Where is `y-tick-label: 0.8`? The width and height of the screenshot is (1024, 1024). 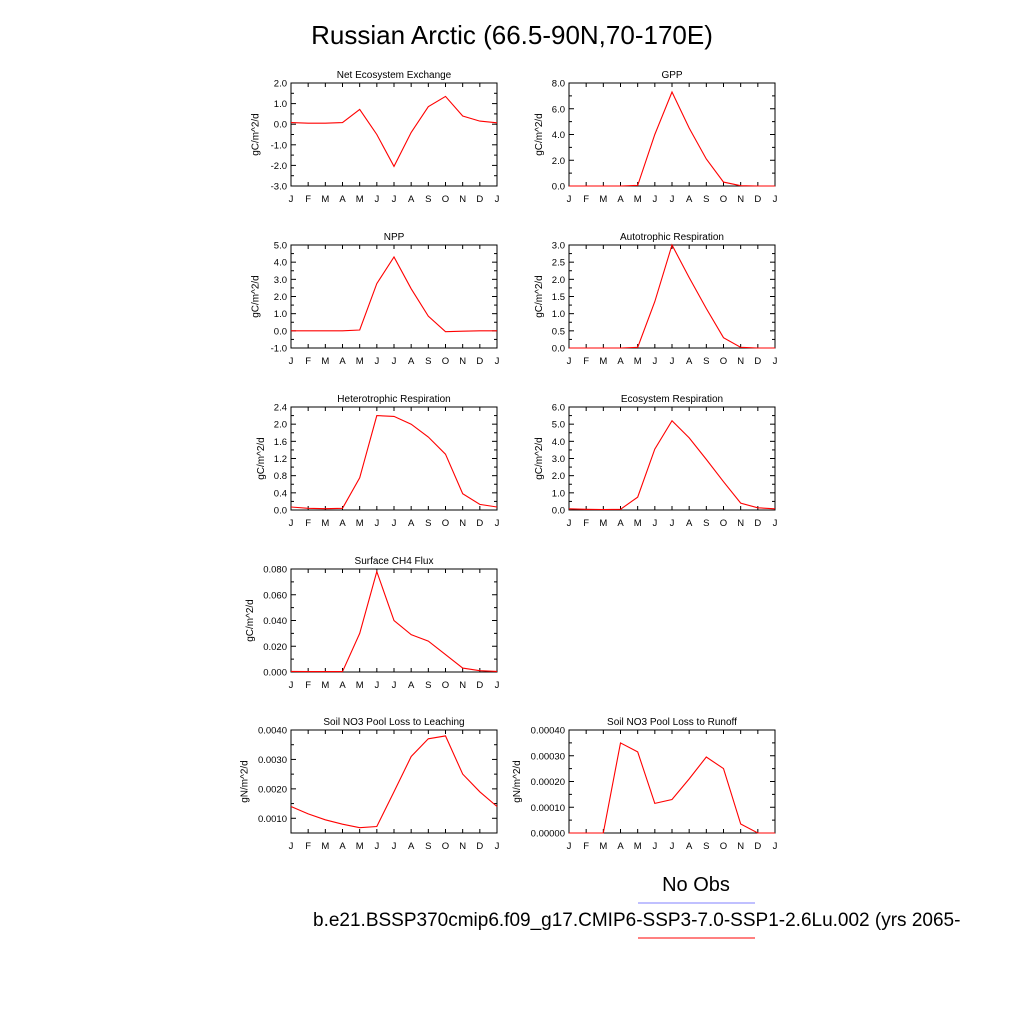
y-tick-label: 0.8 is located at coordinates (280, 476).